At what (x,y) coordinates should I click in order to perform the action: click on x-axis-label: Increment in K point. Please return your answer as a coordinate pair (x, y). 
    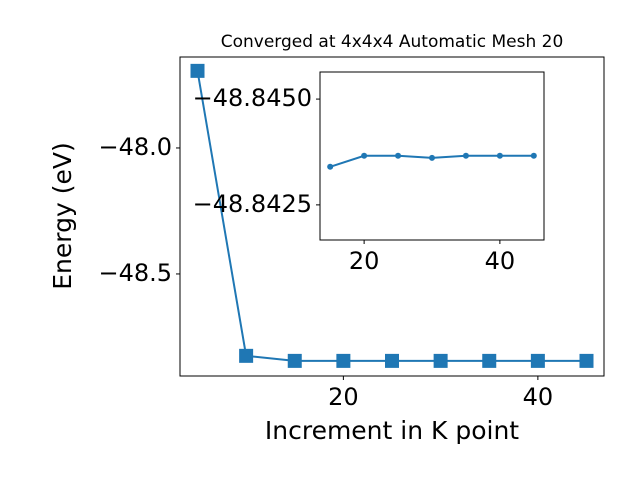
    Looking at the image, I should click on (392, 430).